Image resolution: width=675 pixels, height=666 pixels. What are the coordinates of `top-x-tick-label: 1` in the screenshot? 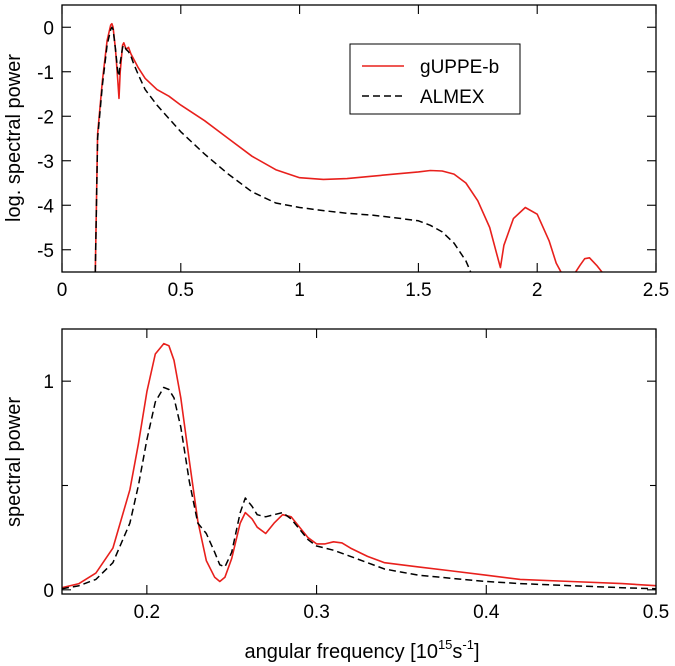 It's located at (299, 290).